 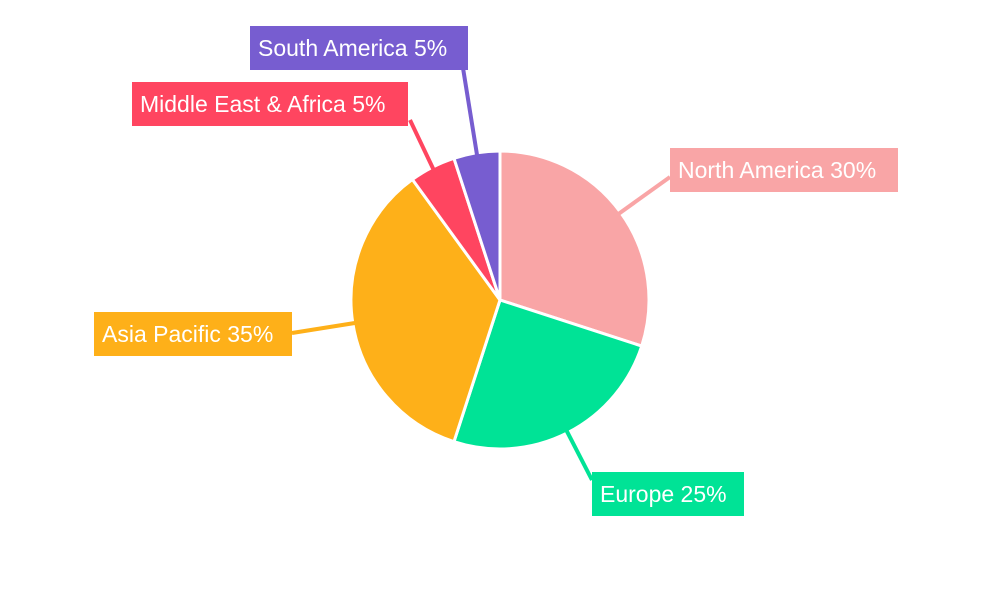 What do you see at coordinates (784, 170) in the screenshot?
I see `label-north-america: North America 30%` at bounding box center [784, 170].